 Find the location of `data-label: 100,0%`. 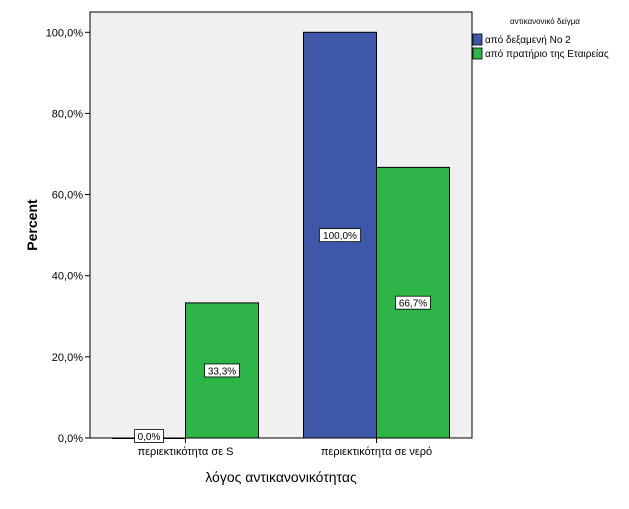

data-label: 100,0% is located at coordinates (340, 236).